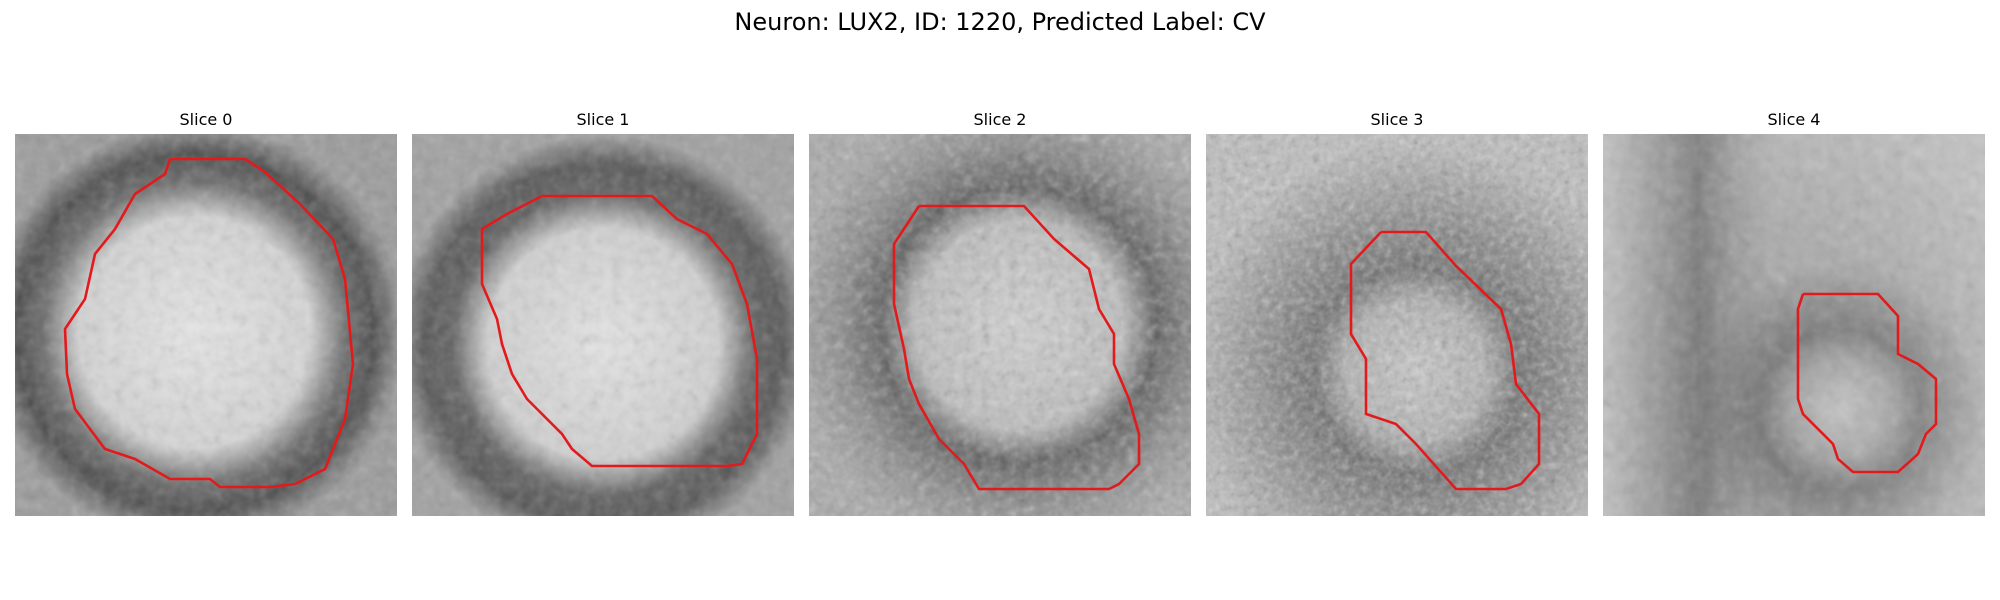 The height and width of the screenshot is (600, 2000). What do you see at coordinates (1397, 119) in the screenshot?
I see `slice-title-3: Slice 3` at bounding box center [1397, 119].